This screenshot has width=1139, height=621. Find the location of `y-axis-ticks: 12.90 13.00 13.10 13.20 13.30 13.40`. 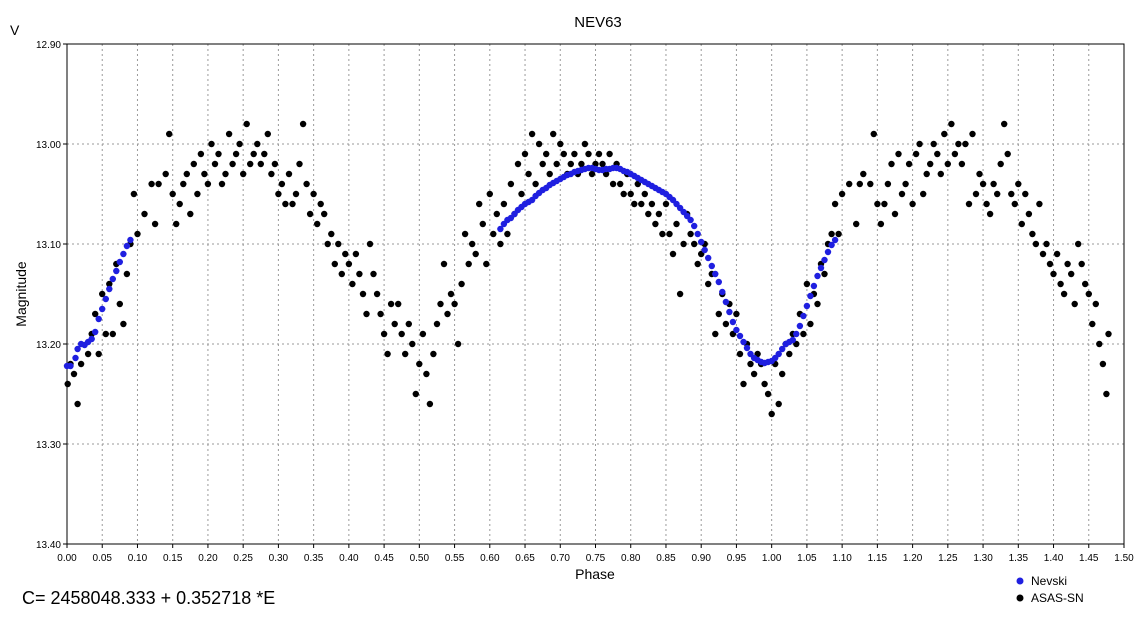

y-axis-ticks: 12.90 13.00 13.10 13.20 13.30 13.40 is located at coordinates (51, 295).